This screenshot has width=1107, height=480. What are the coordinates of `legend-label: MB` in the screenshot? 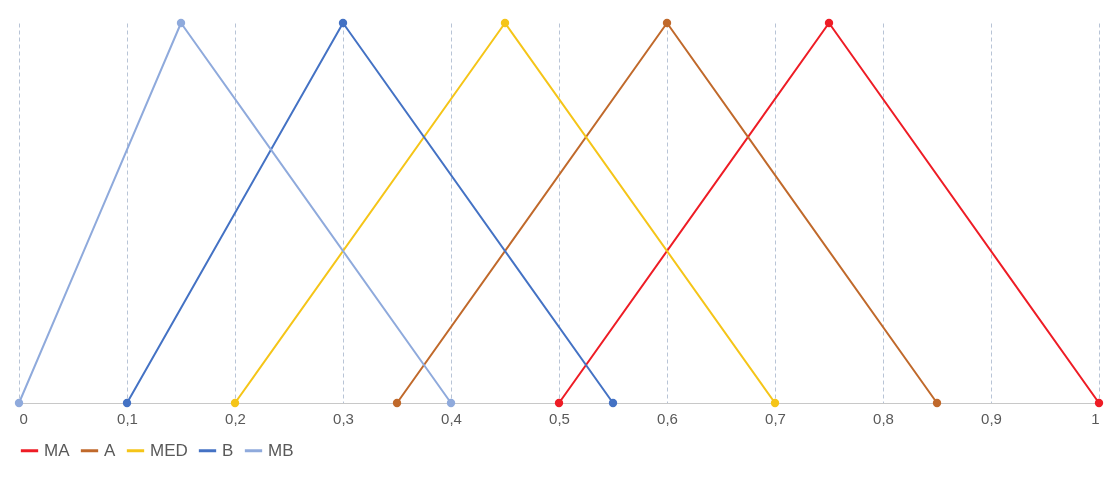 It's located at (281, 450).